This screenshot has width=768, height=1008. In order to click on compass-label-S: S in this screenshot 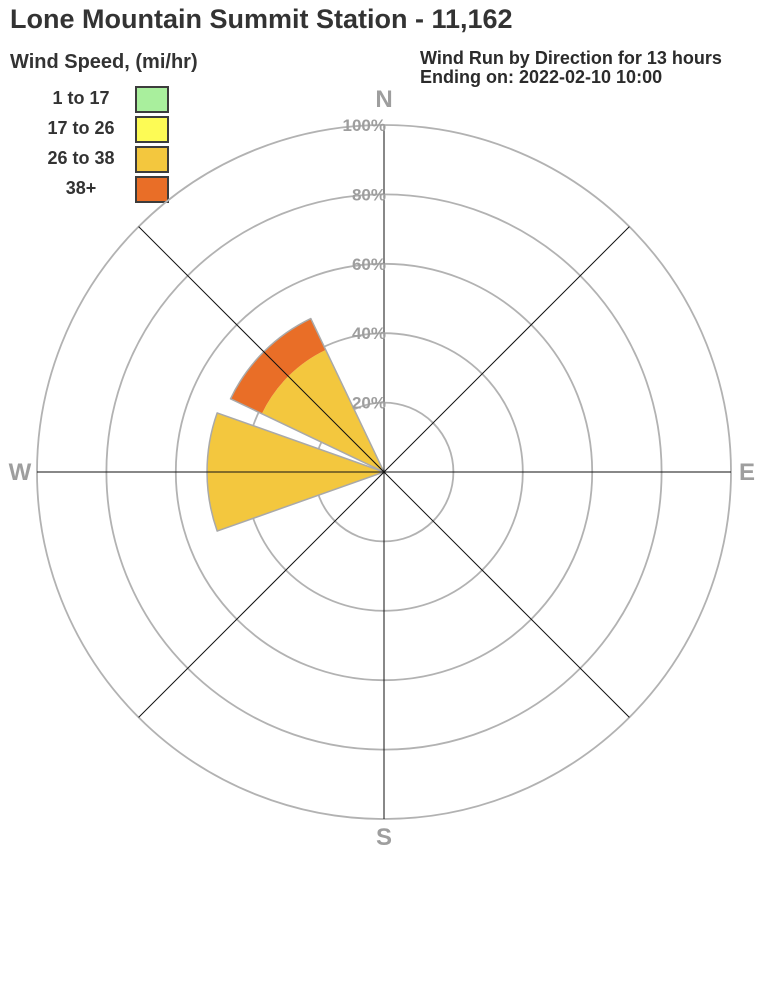, I will do `click(384, 837)`.